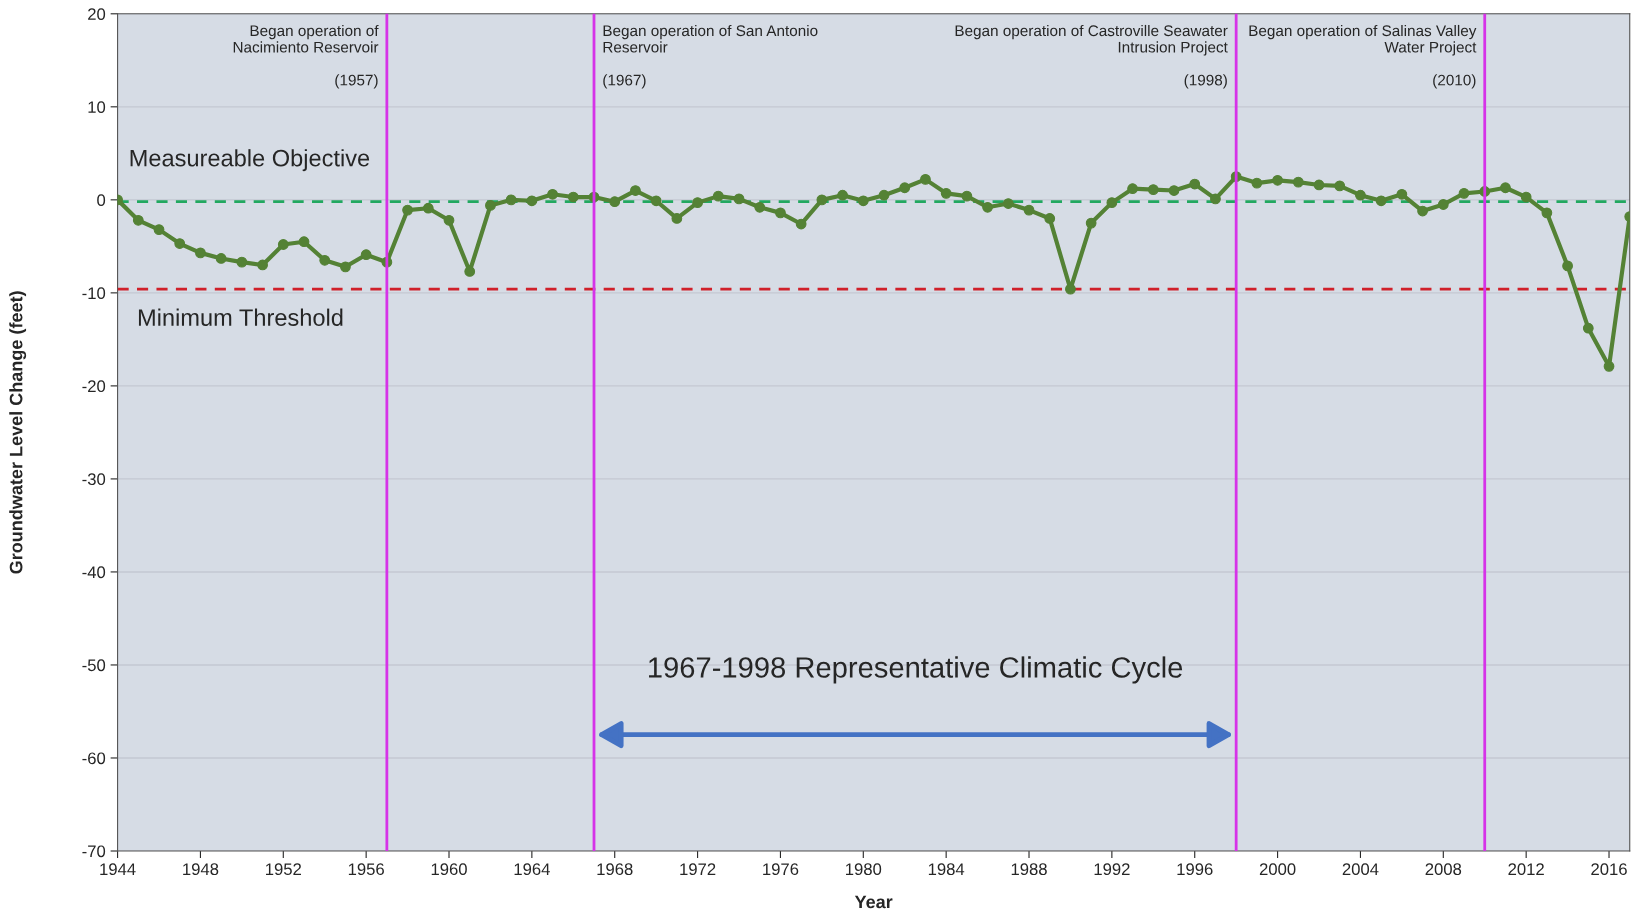 This screenshot has height=920, width=1633. Describe the element at coordinates (94, 572) in the screenshot. I see `y-tick-label: -40` at that location.